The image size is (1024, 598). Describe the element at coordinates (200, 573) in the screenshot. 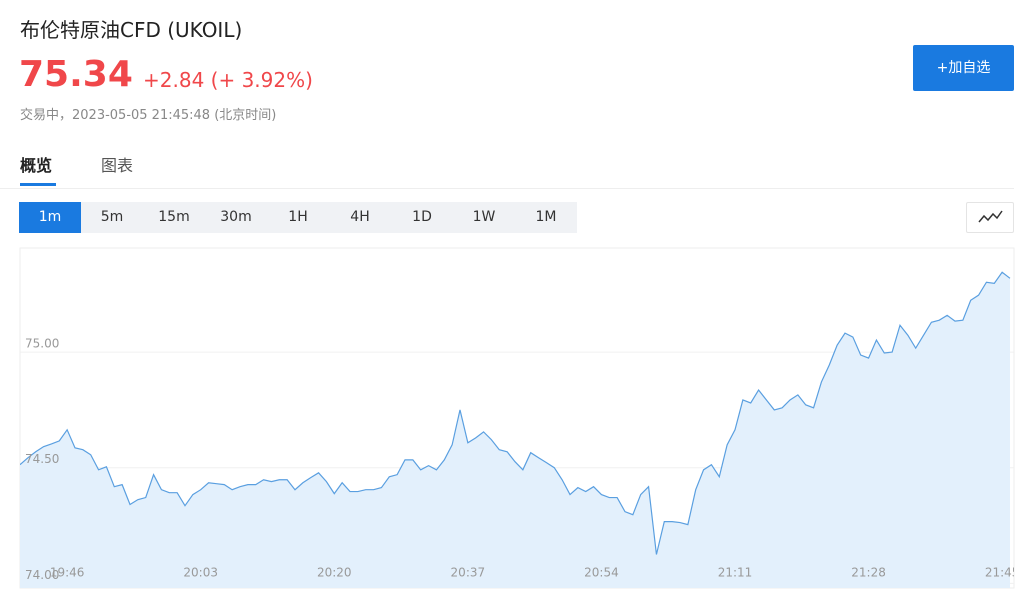

I see `x-tick-label: 20:03` at that location.